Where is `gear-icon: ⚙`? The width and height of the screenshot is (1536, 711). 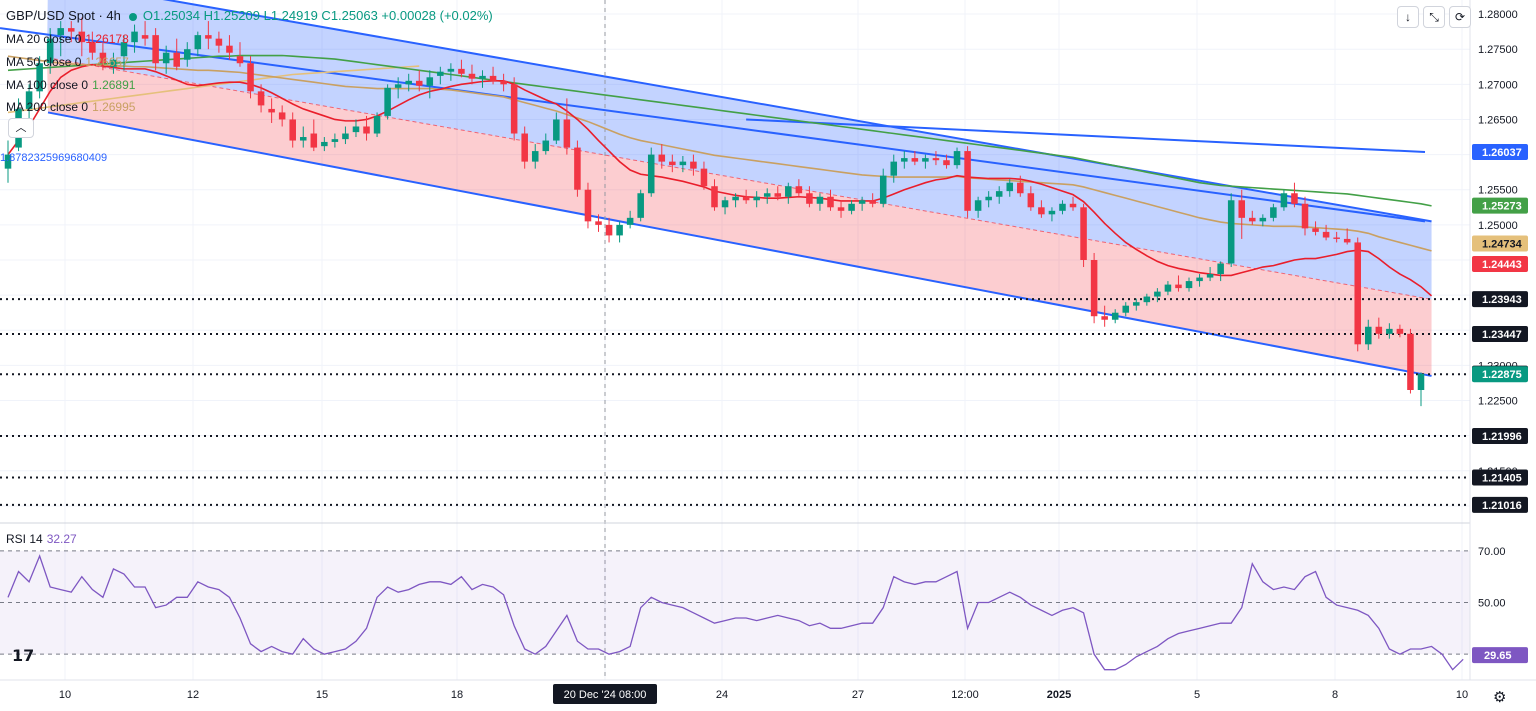 gear-icon: ⚙ is located at coordinates (1500, 697).